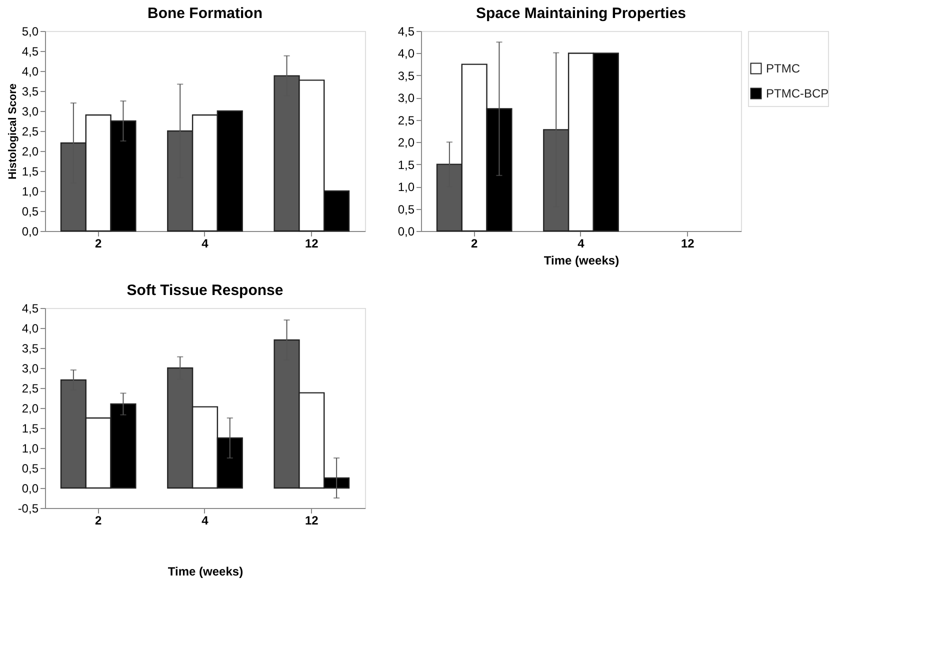 The width and height of the screenshot is (932, 655). What do you see at coordinates (205, 290) in the screenshot?
I see `chart-title: Soft Tissue Response` at bounding box center [205, 290].